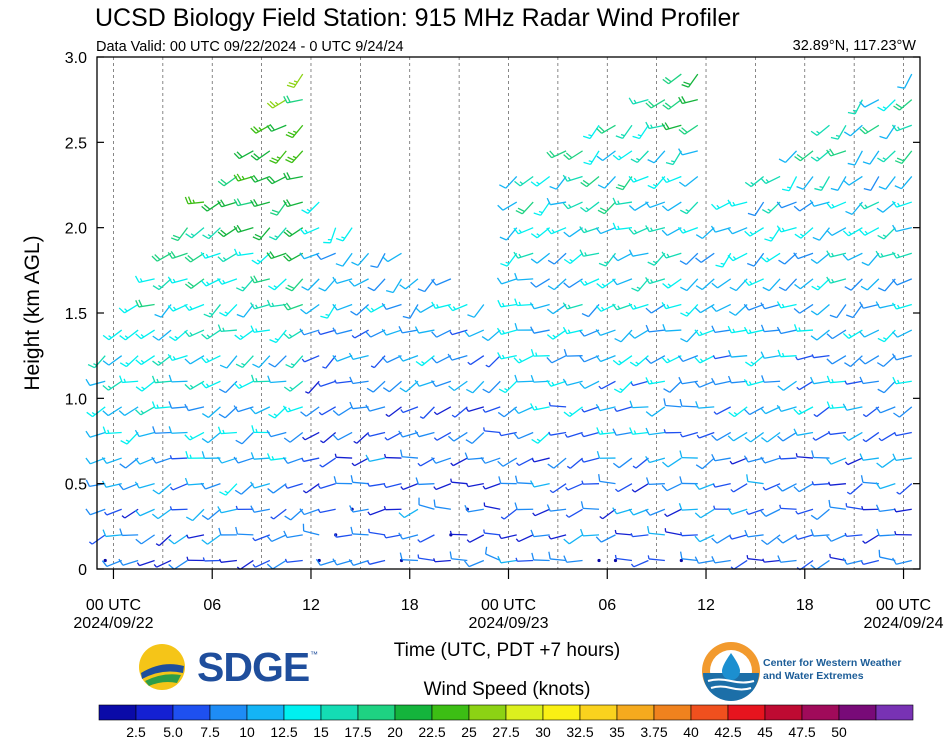  Describe the element at coordinates (105, 560) in the screenshot. I see `wind-barb-calm` at that location.